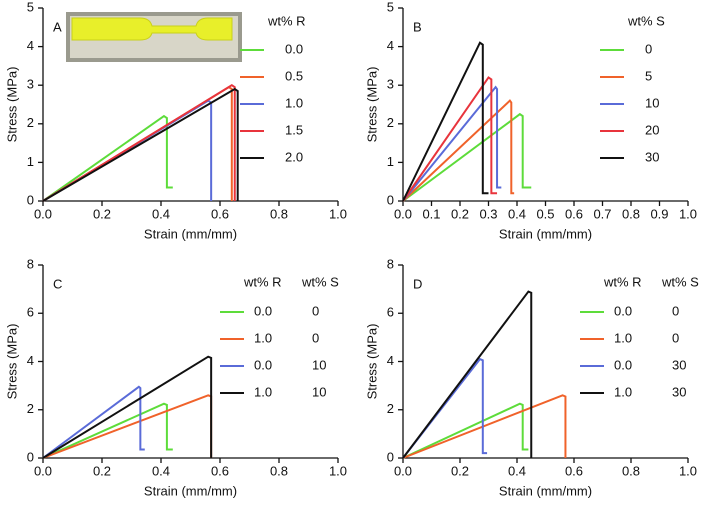  What do you see at coordinates (294, 75) in the screenshot?
I see `legend-label: 0.5` at bounding box center [294, 75].